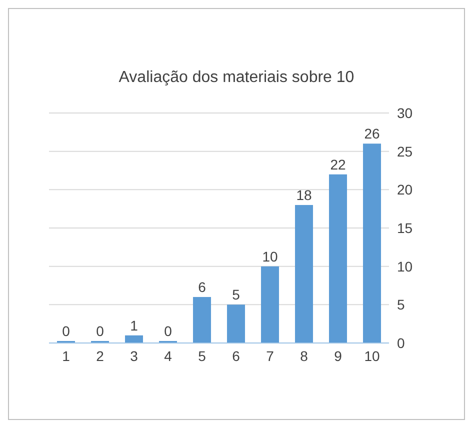 The image size is (473, 428). Describe the element at coordinates (270, 356) in the screenshot. I see `x-tick-label: 7` at that location.